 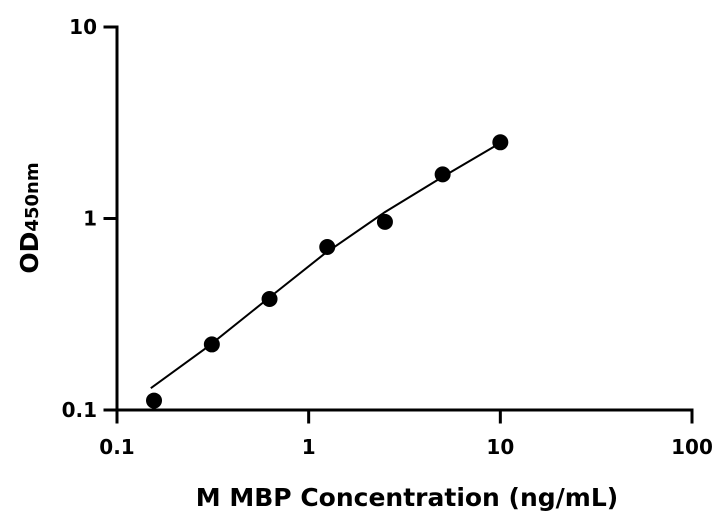 What do you see at coordinates (32, 196) in the screenshot?
I see `y-axis-title-sub: 450nm` at bounding box center [32, 196].